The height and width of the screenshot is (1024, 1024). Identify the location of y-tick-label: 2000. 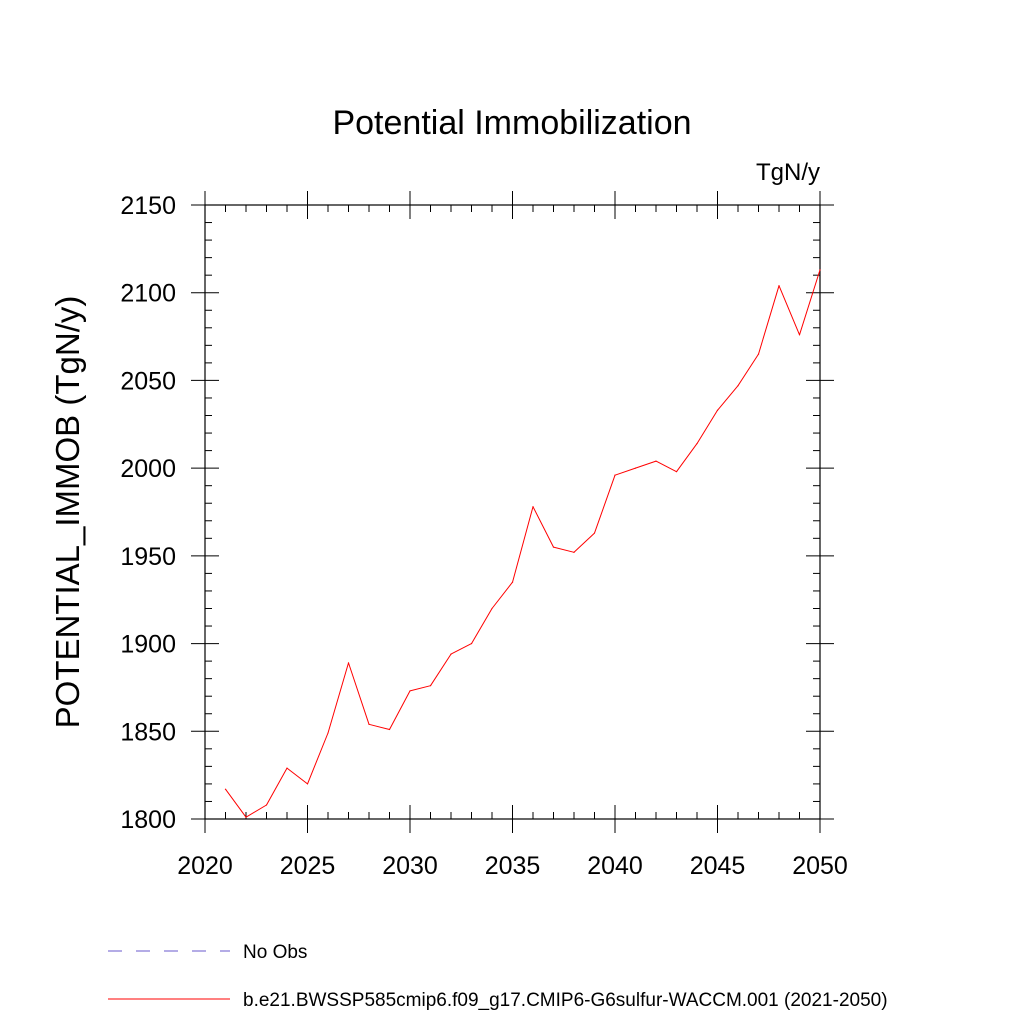
(148, 469).